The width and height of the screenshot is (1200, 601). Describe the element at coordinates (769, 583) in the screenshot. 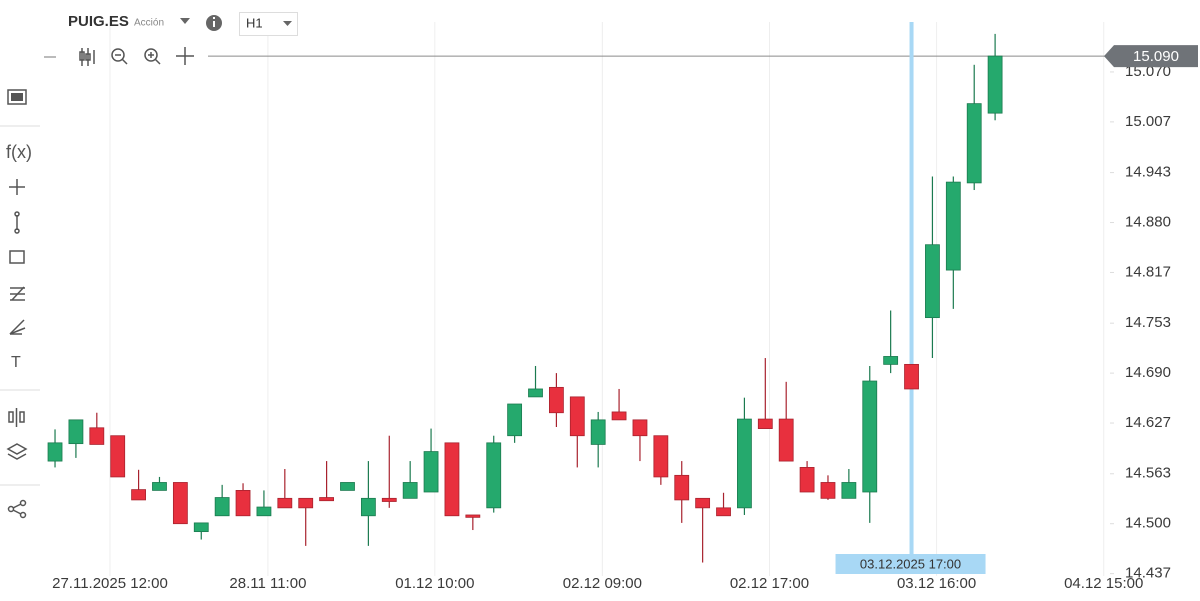

I see `x-tick-label: 02.12 17:00` at that location.